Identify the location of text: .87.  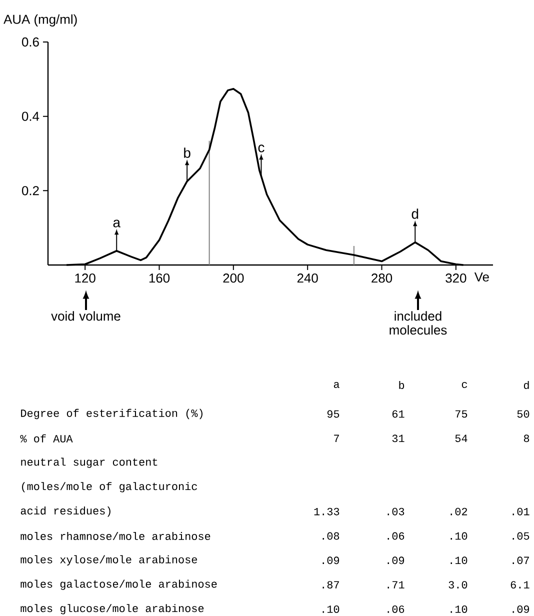
(330, 585).